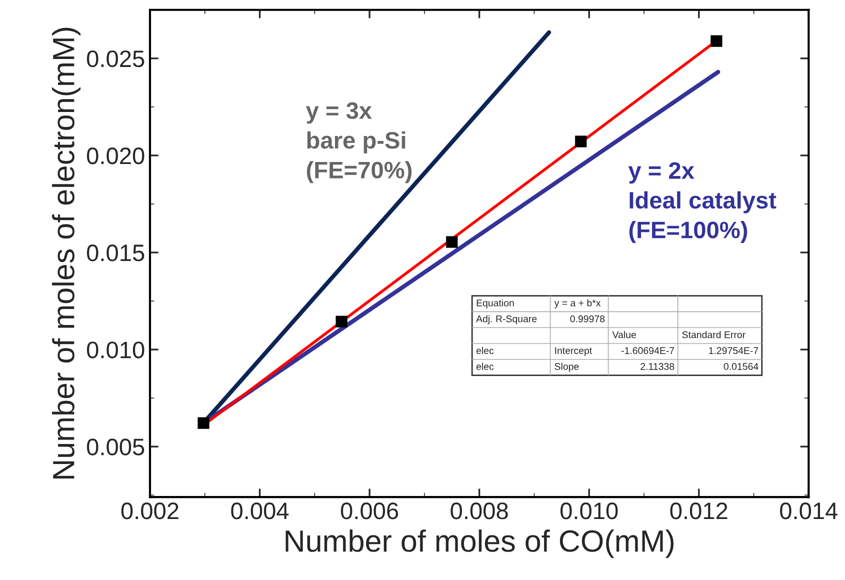 Image resolution: width=845 pixels, height=580 pixels. I want to click on y-tick-label: 0.005, so click(115, 447).